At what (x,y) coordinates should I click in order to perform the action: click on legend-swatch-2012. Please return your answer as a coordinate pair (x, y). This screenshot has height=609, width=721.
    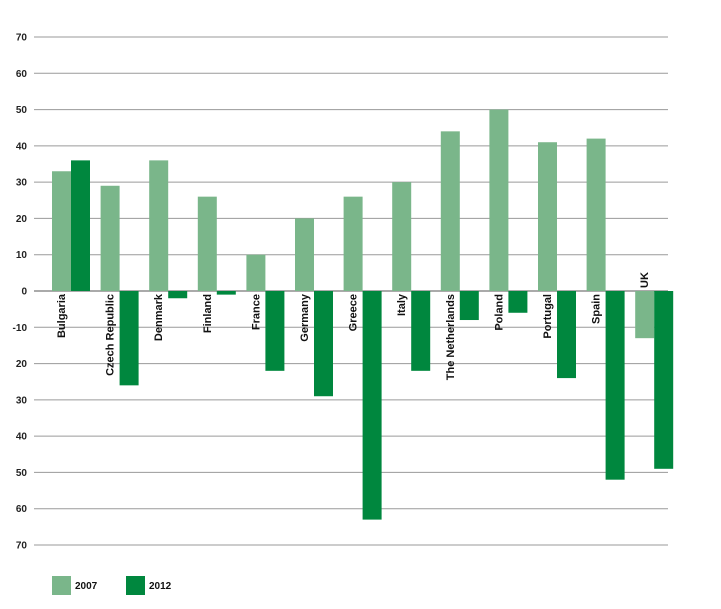
    Looking at the image, I should click on (135, 585).